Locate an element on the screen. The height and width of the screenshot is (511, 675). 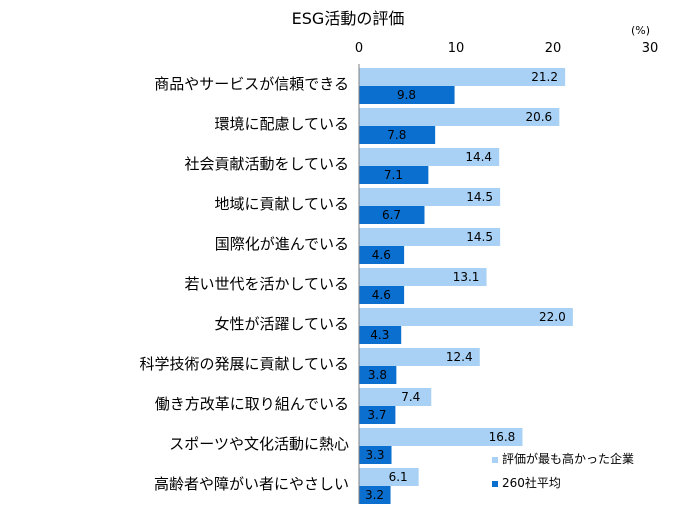
category-label: 働き方改革に取り組んでいる is located at coordinates (252, 404).